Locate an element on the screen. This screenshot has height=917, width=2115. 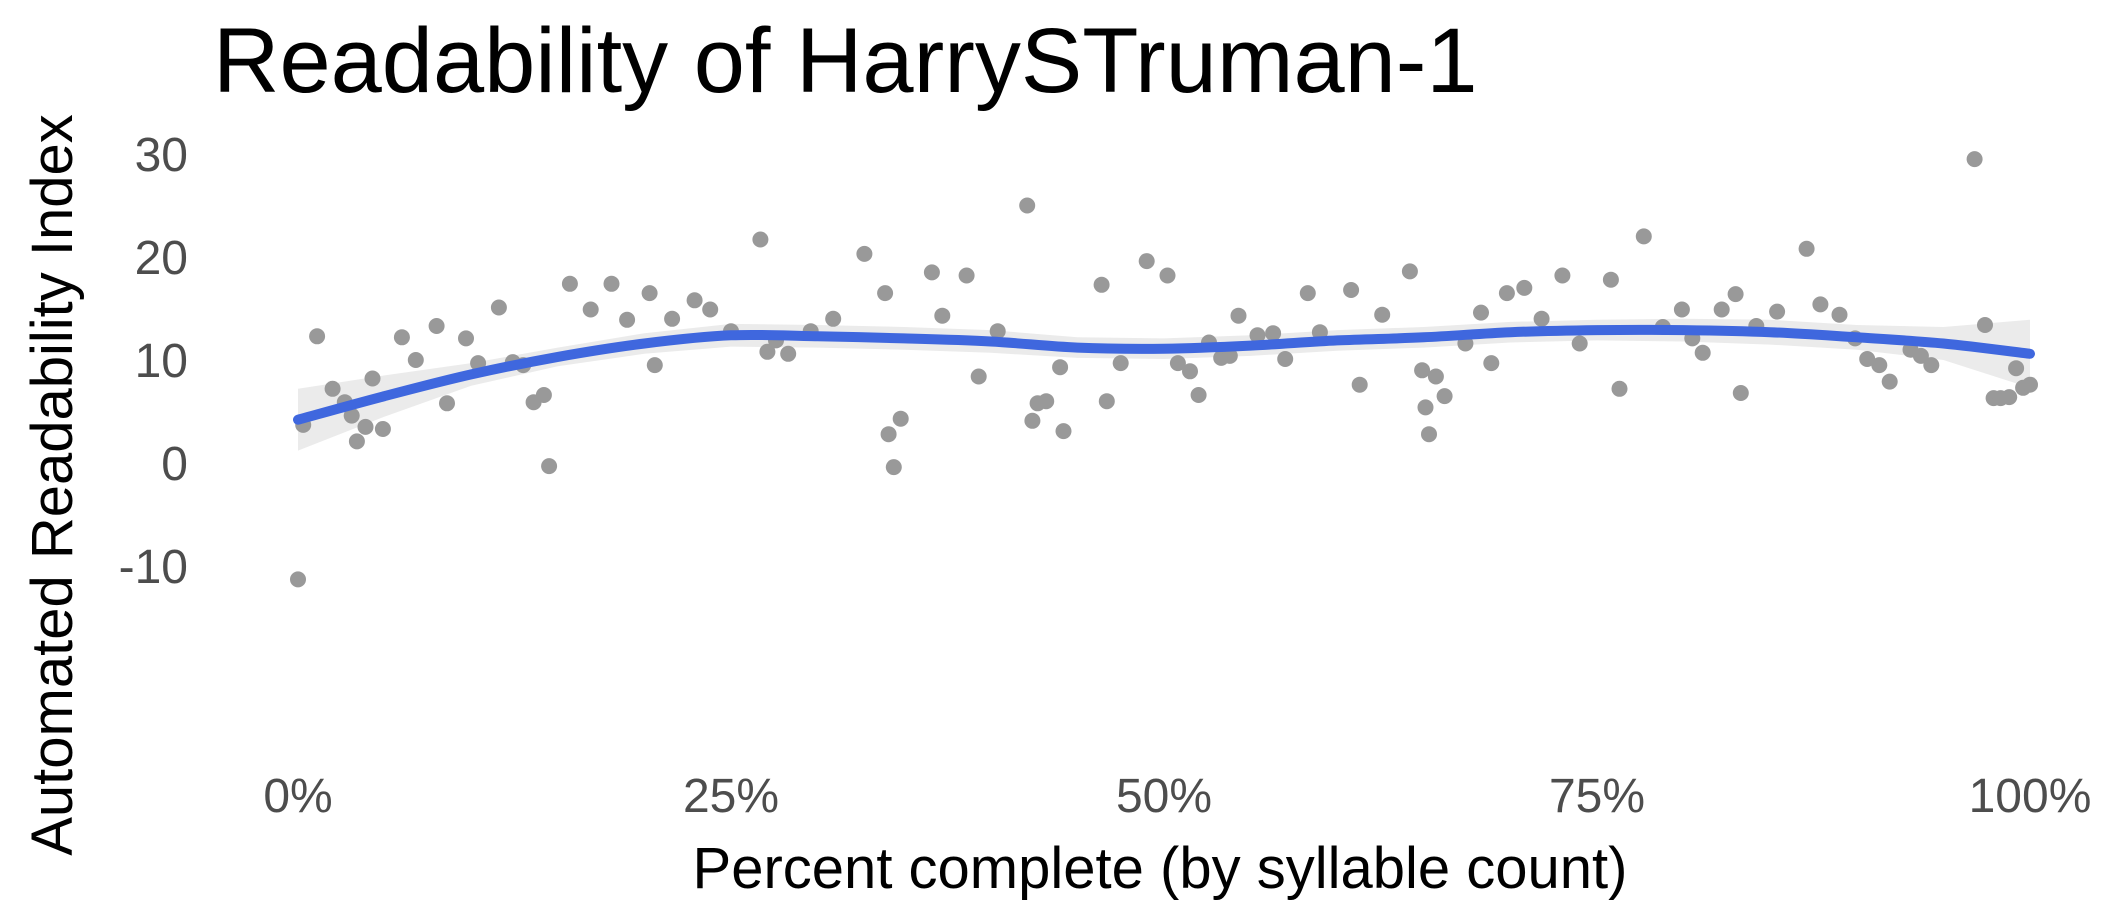
smooth-line is located at coordinates (1164, 374).